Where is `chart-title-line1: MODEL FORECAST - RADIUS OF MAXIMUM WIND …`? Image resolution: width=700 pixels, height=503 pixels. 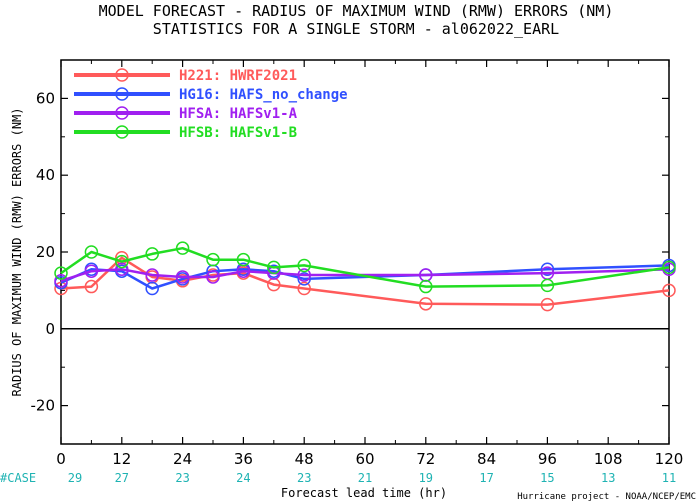 chart-title-line1: MODEL FORECAST - RADIUS OF MAXIMUM WIND … is located at coordinates (356, 11).